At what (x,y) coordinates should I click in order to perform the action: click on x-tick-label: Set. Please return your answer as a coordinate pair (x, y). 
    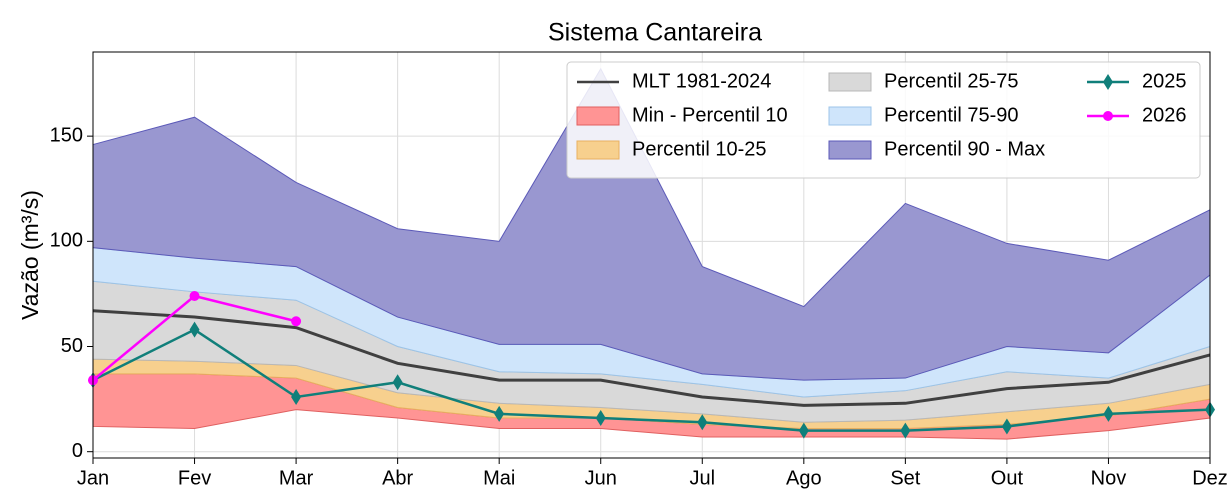
    Looking at the image, I should click on (905, 478).